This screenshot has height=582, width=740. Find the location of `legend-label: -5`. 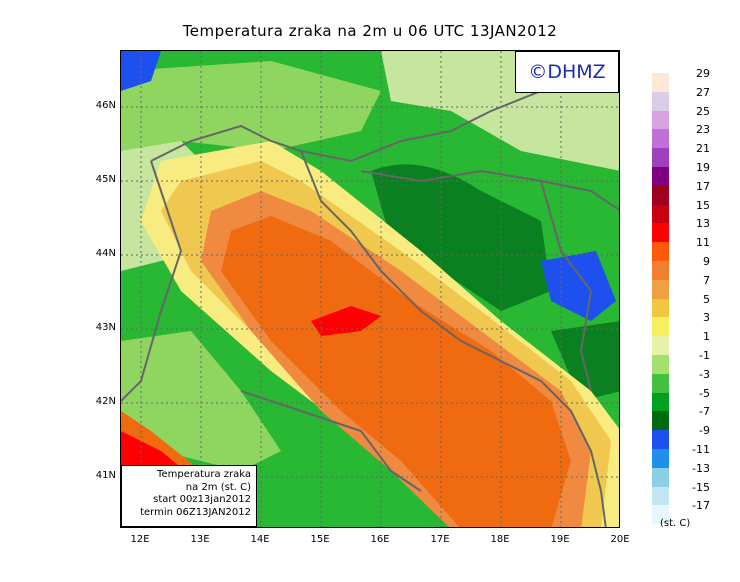

legend-label: -5 is located at coordinates (704, 393).